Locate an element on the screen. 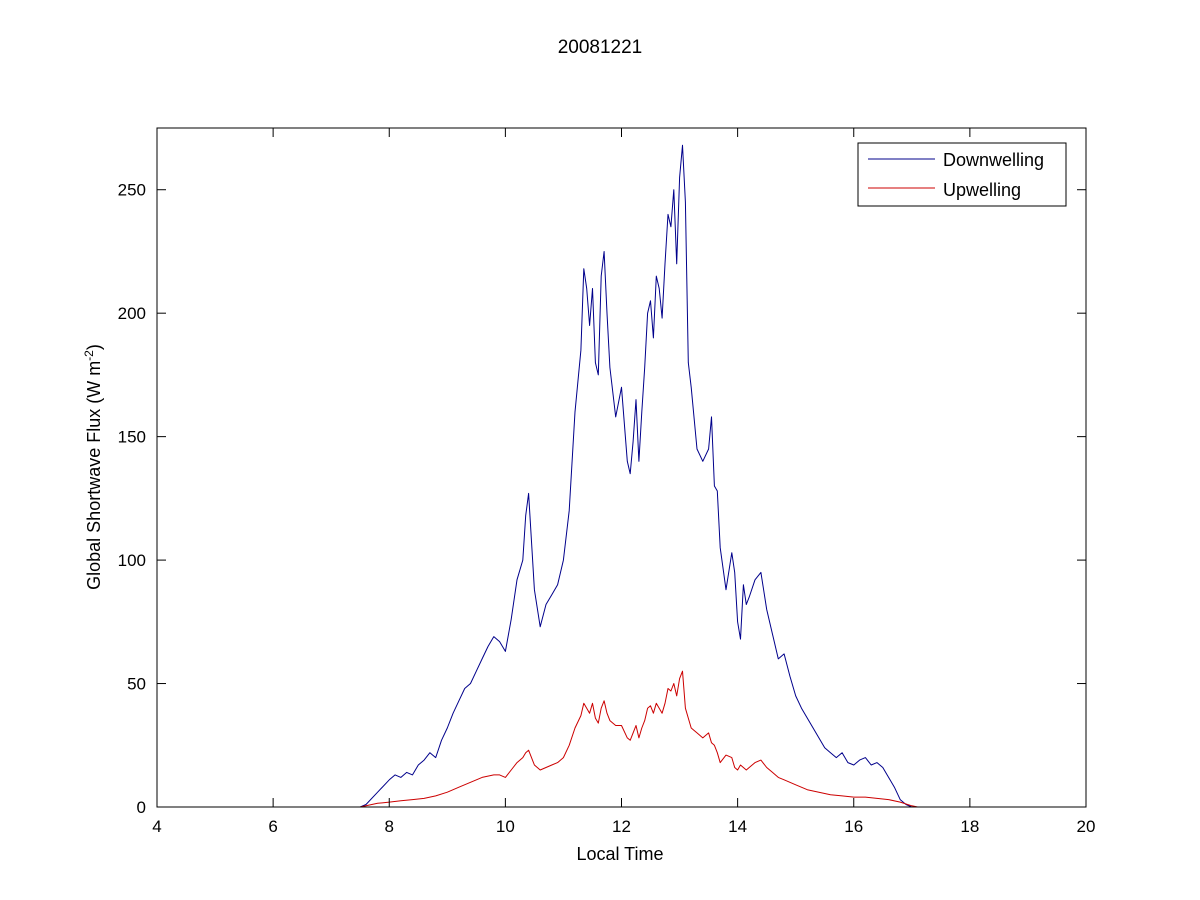  legend-label-upwelling: Upwelling is located at coordinates (982, 190).